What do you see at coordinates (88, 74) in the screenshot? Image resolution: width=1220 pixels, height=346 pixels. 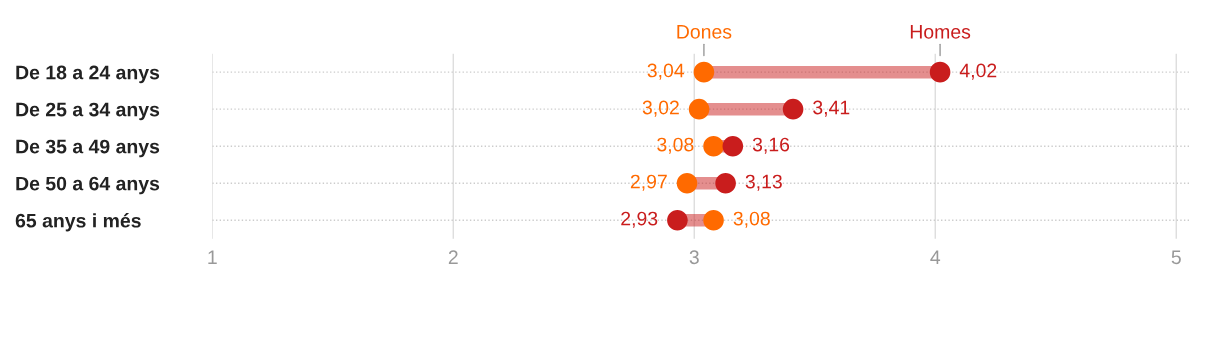 I see `y-tick-label: De 18 a 24 anys` at bounding box center [88, 74].